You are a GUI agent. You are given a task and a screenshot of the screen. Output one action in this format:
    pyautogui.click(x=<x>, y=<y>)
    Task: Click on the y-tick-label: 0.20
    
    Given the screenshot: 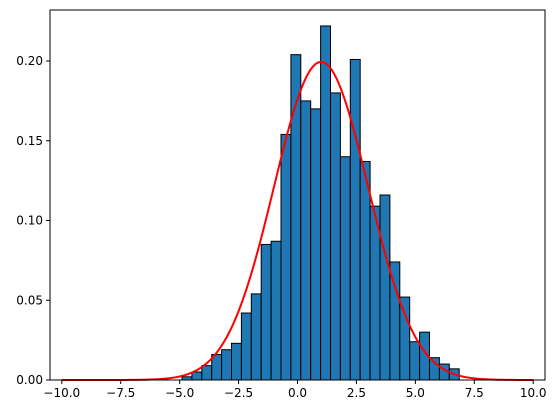 What is the action you would take?
    pyautogui.click(x=29, y=61)
    